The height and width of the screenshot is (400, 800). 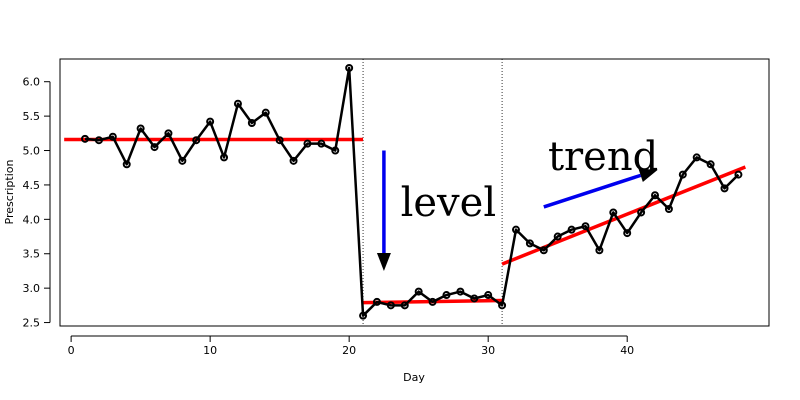 I want to click on y-axis: 2.5 3.0 3.5 4.0 4.5 5.0 5.5 6.0, so click(x=37, y=203).